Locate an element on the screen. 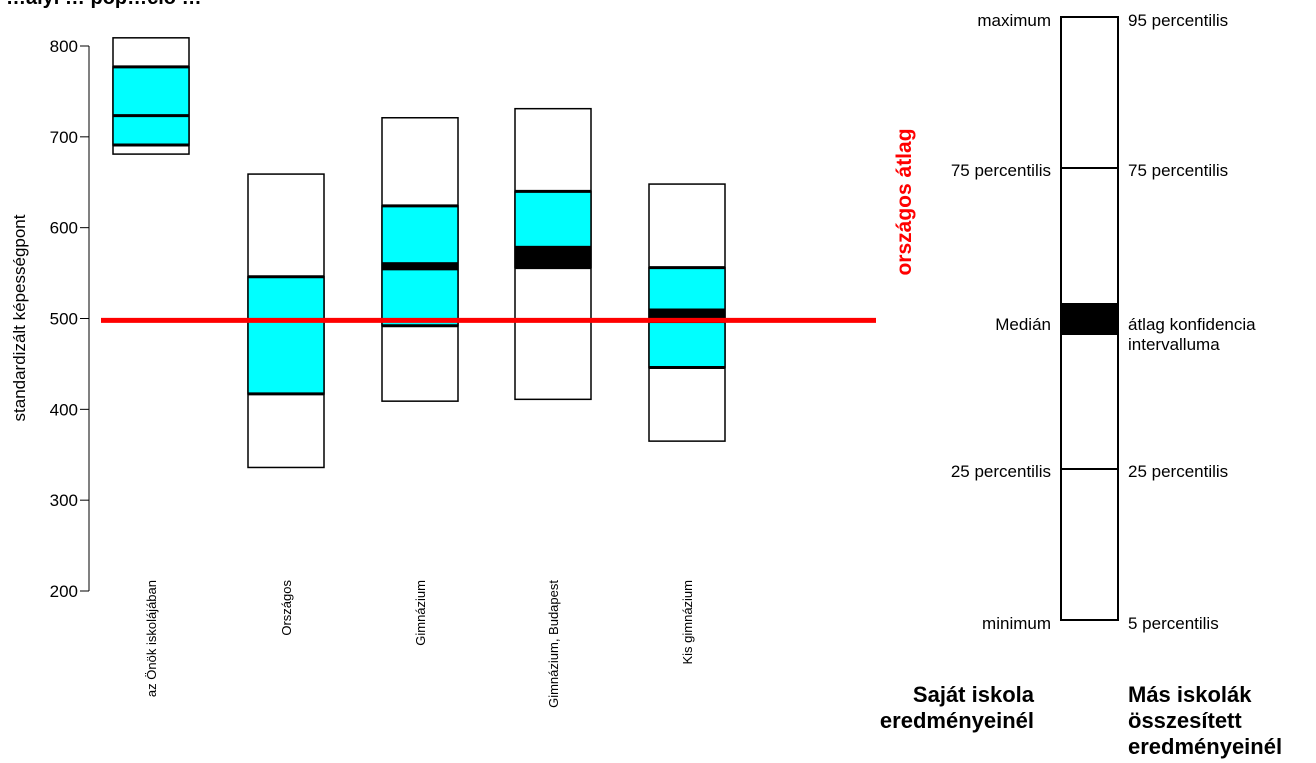 This screenshot has width=1316, height=763. legend-ci-band is located at coordinates (1089, 319).